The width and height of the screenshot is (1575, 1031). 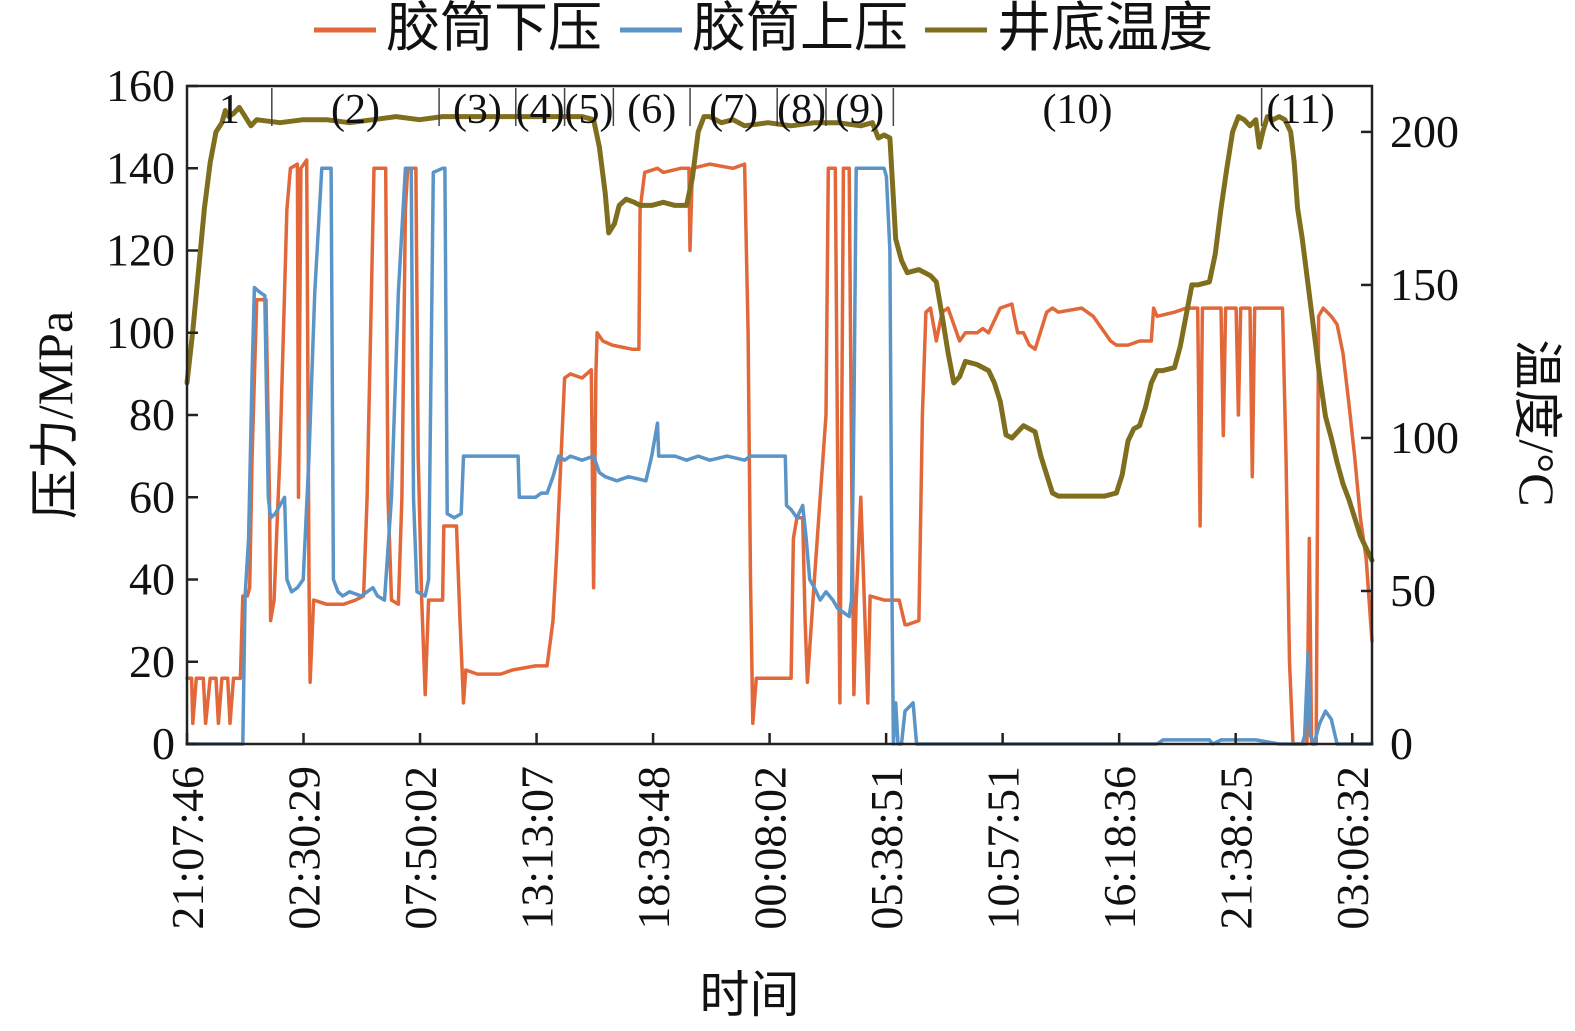 What do you see at coordinates (152, 661) in the screenshot?
I see `y-left-tick-label: 20` at bounding box center [152, 661].